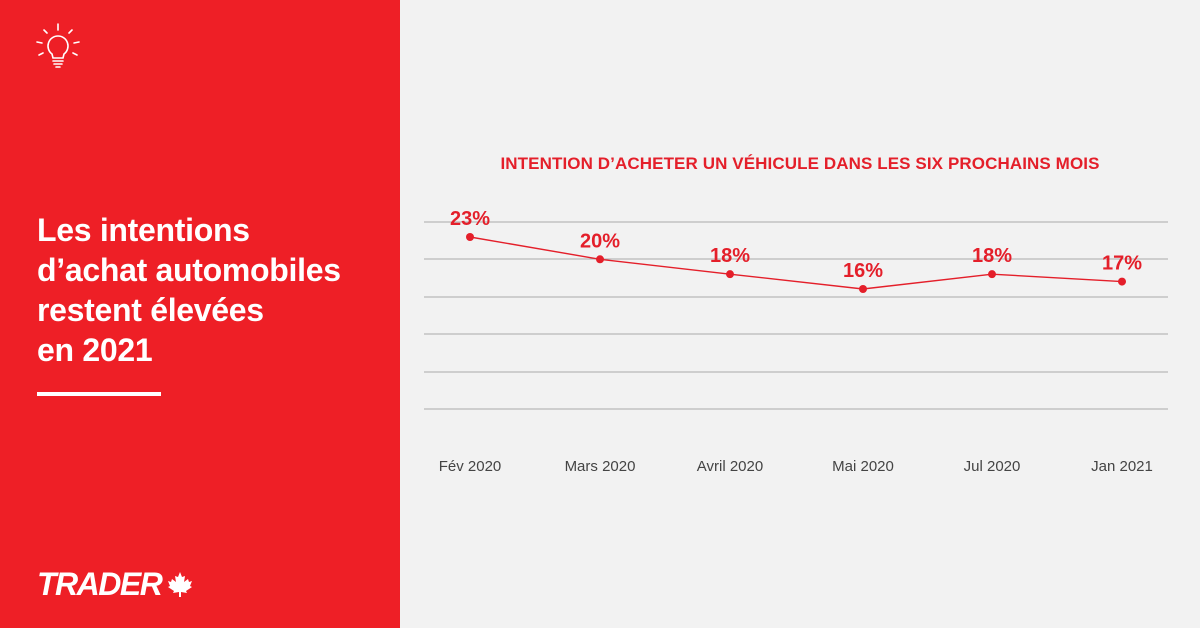 This screenshot has height=628, width=1200. I want to click on data-points, so click(796, 263).